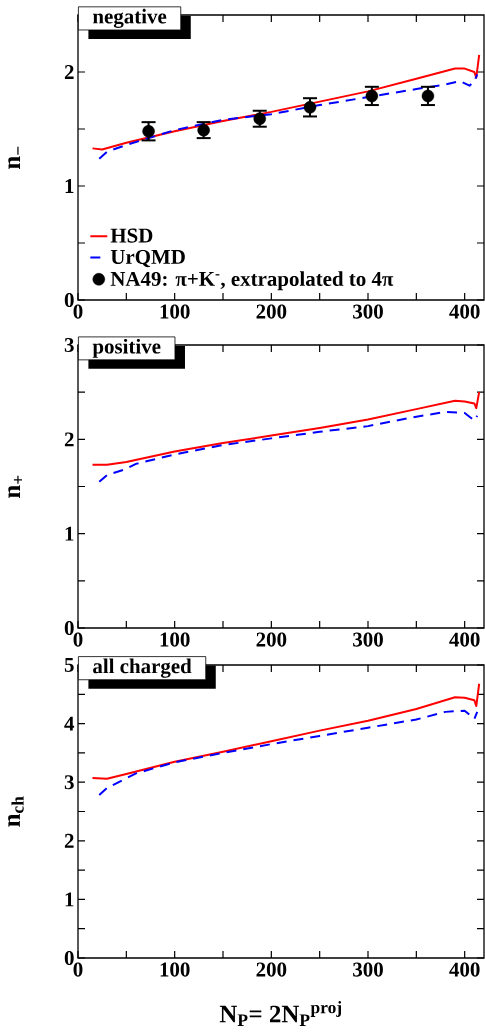  What do you see at coordinates (69, 723) in the screenshot?
I see `y-tick-label: 4` at bounding box center [69, 723].